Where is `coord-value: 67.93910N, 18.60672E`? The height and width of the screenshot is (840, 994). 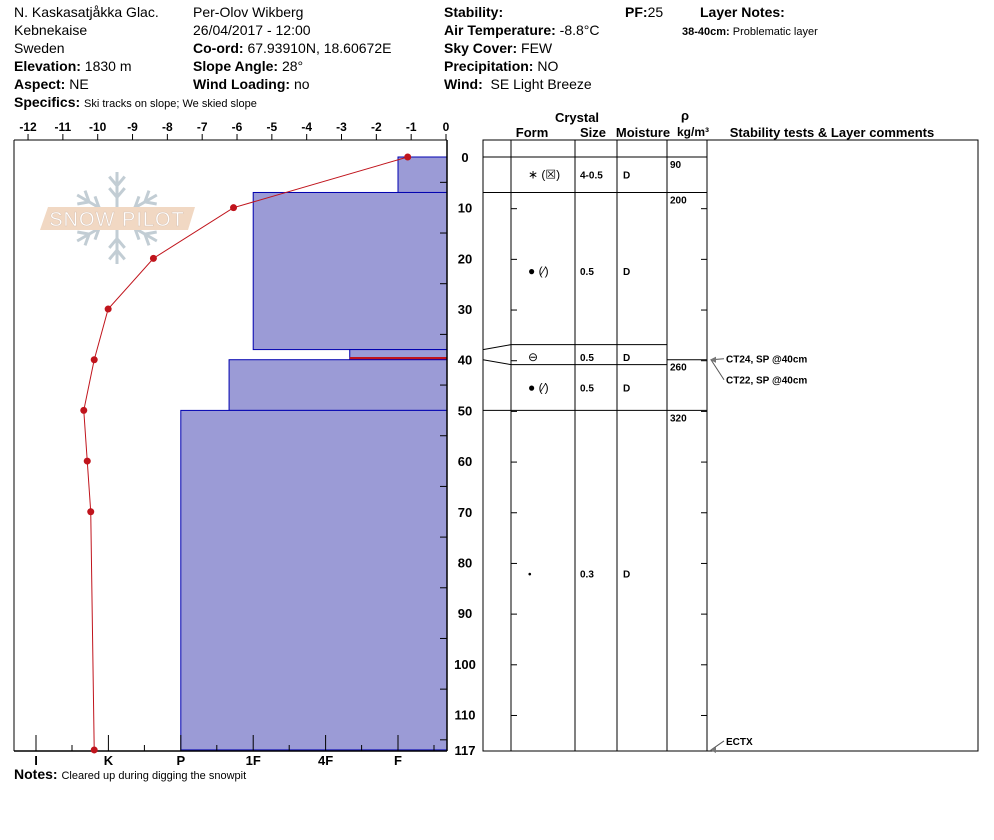
coord-value: 67.93910N, 18.60672E is located at coordinates (319, 48).